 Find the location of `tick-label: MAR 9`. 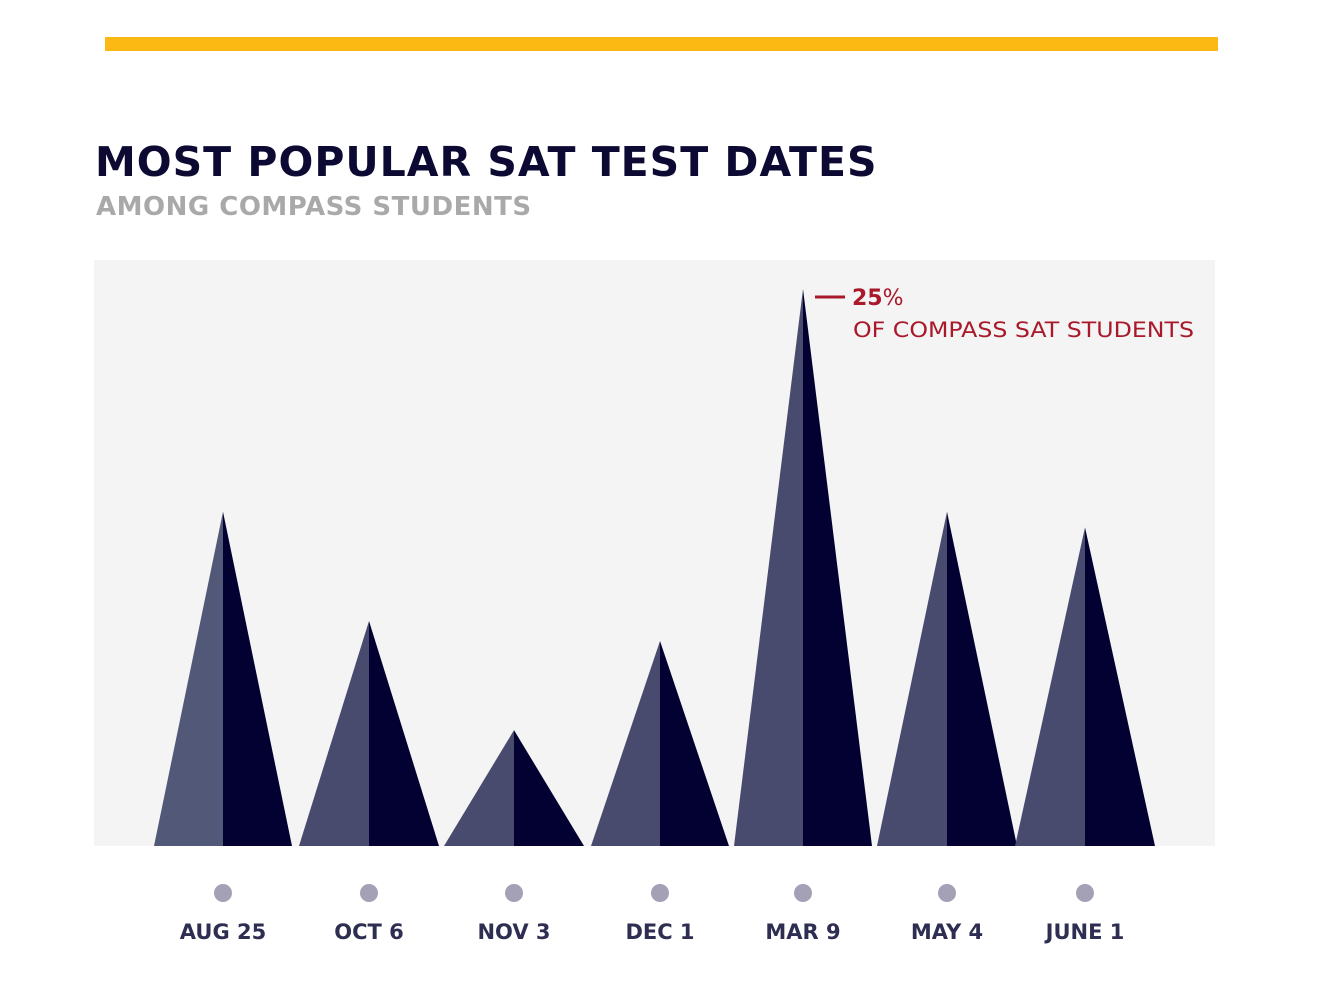

tick-label: MAR 9 is located at coordinates (802, 932).